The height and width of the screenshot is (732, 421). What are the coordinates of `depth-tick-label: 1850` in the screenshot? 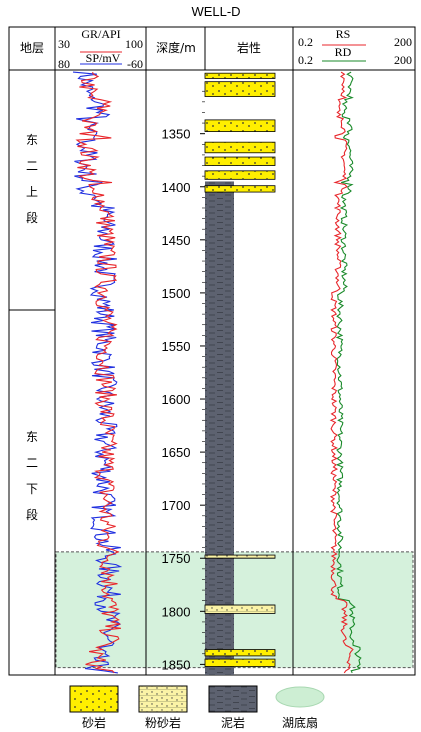 It's located at (176, 664).